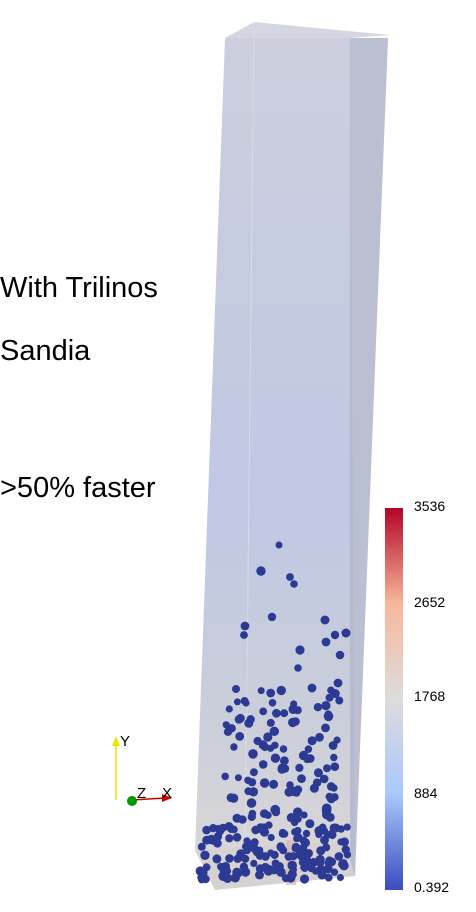 This screenshot has width=476, height=912. What do you see at coordinates (426, 793) in the screenshot?
I see `colorbar-tick-884: 884` at bounding box center [426, 793].